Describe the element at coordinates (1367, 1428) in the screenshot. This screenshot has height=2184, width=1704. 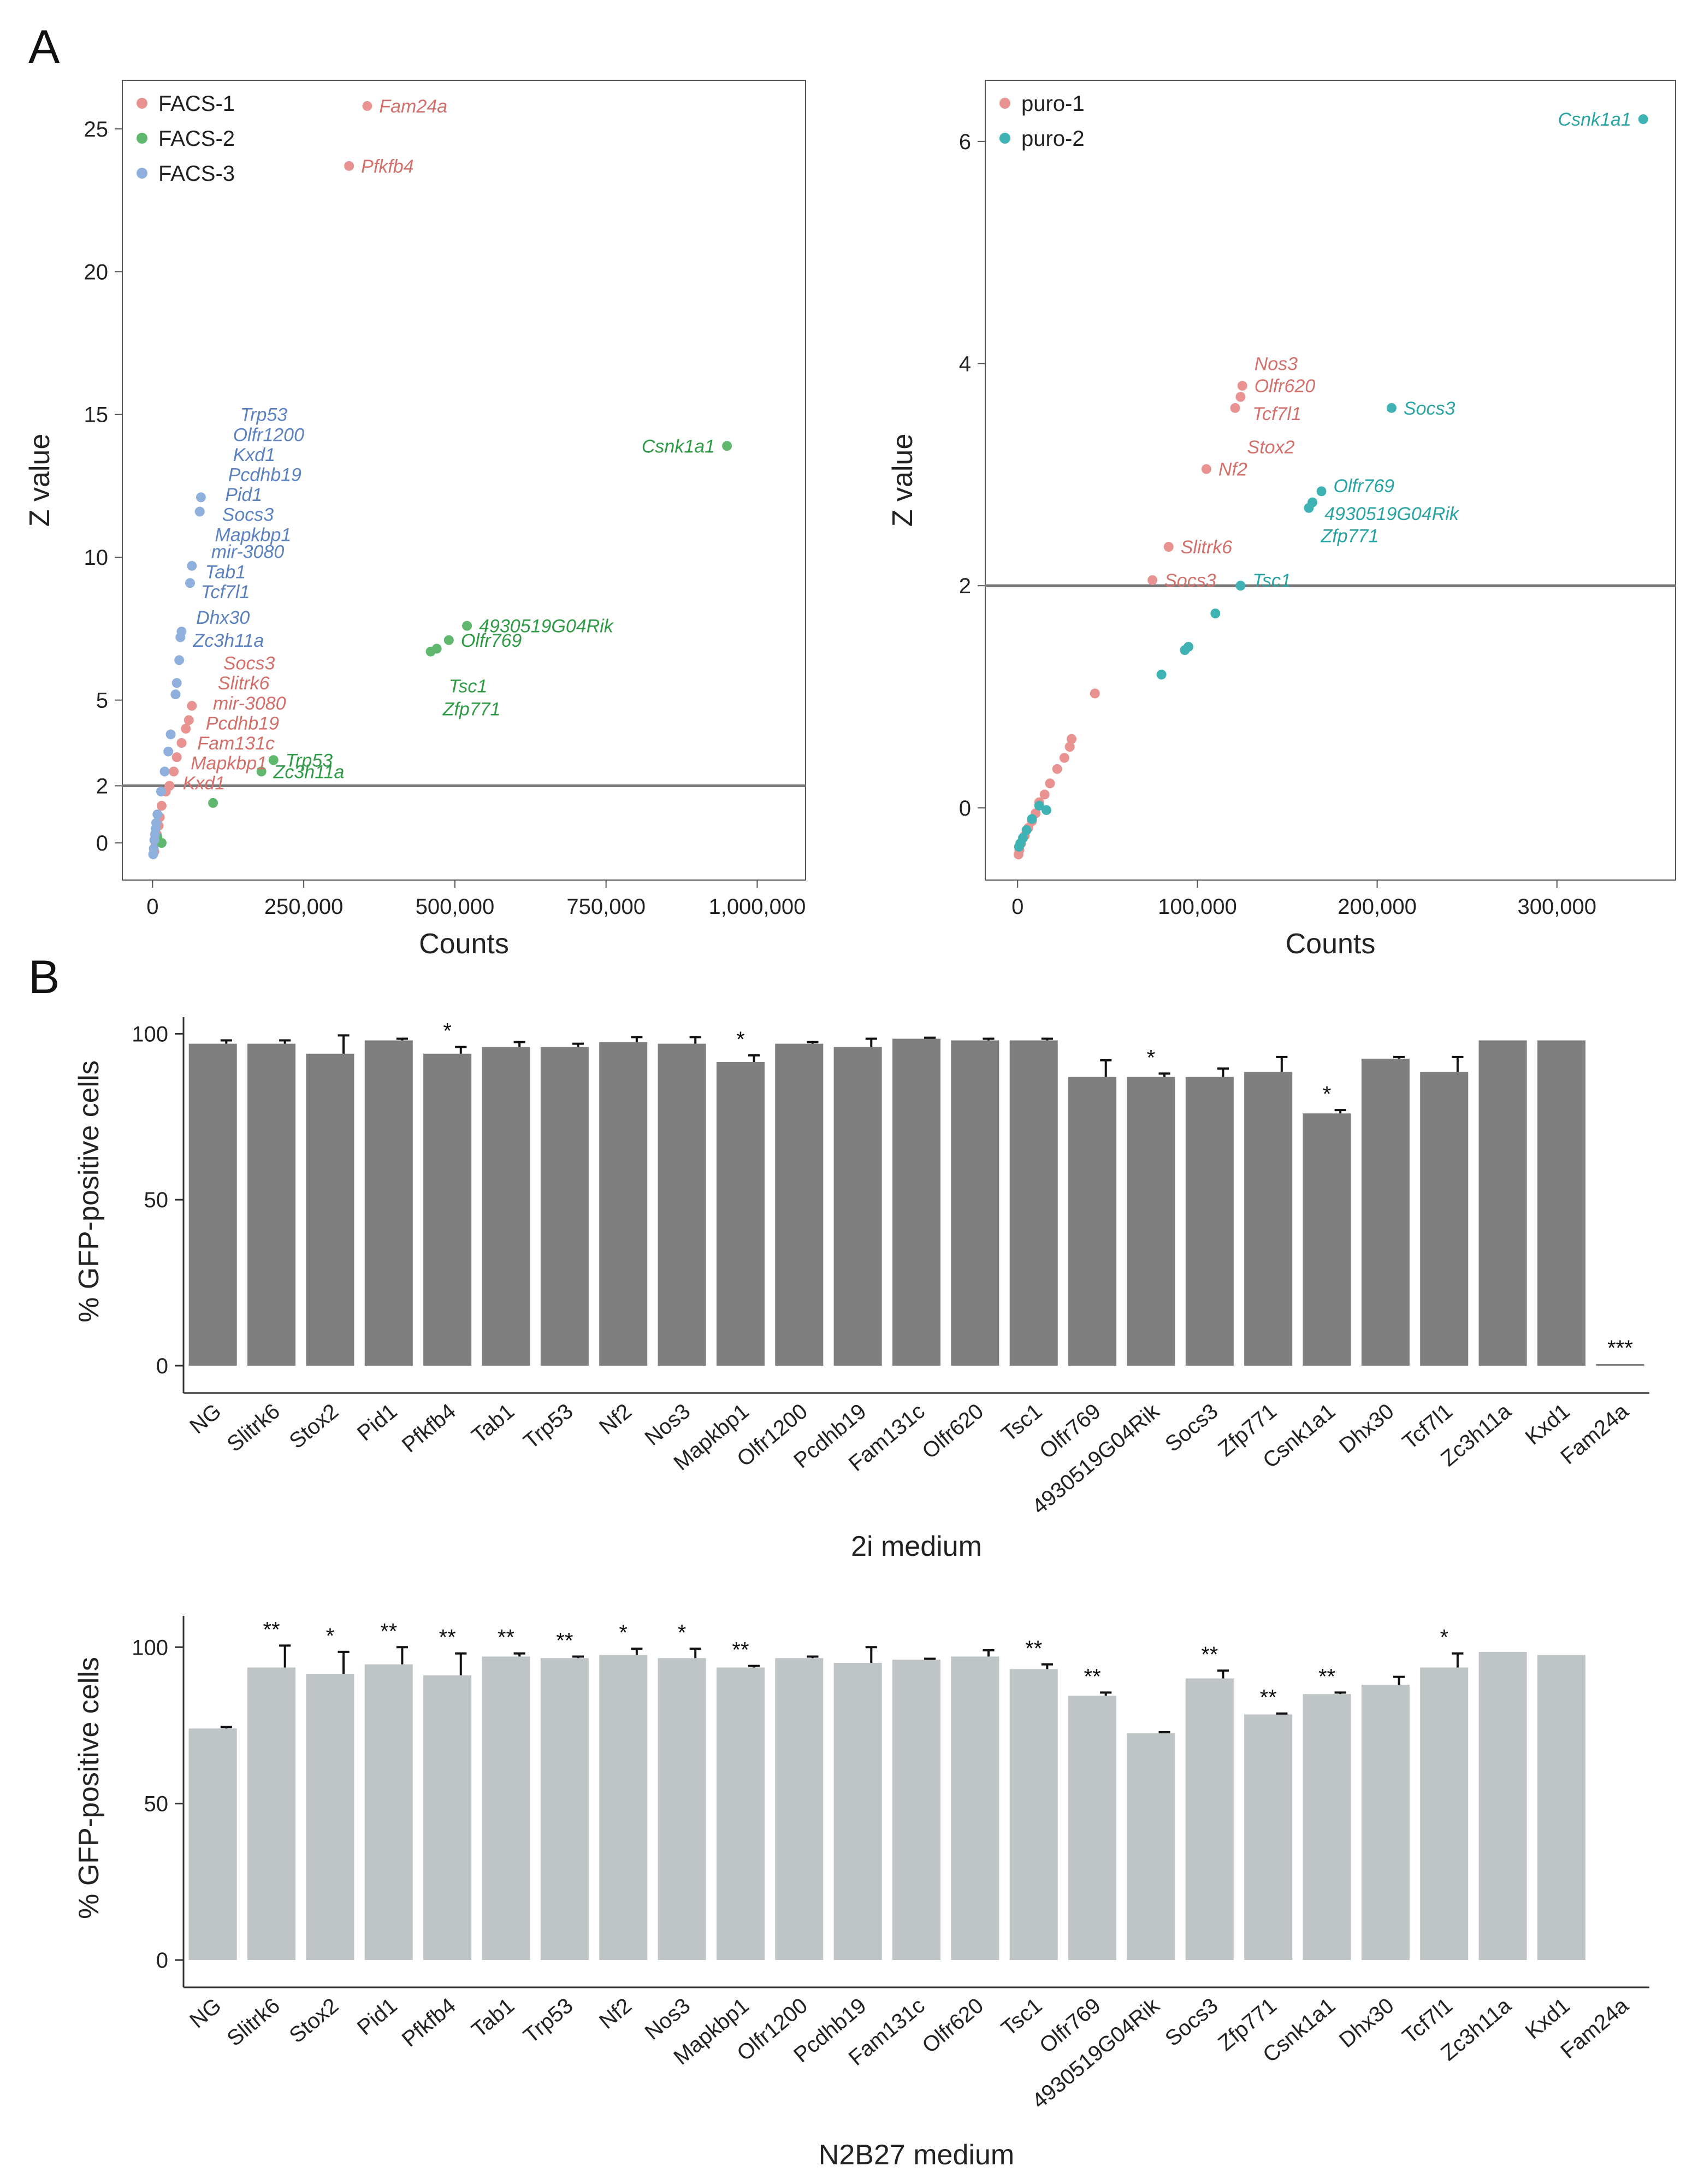
I see `bar2i-category-label-dhx30: Dhx30` at that location.